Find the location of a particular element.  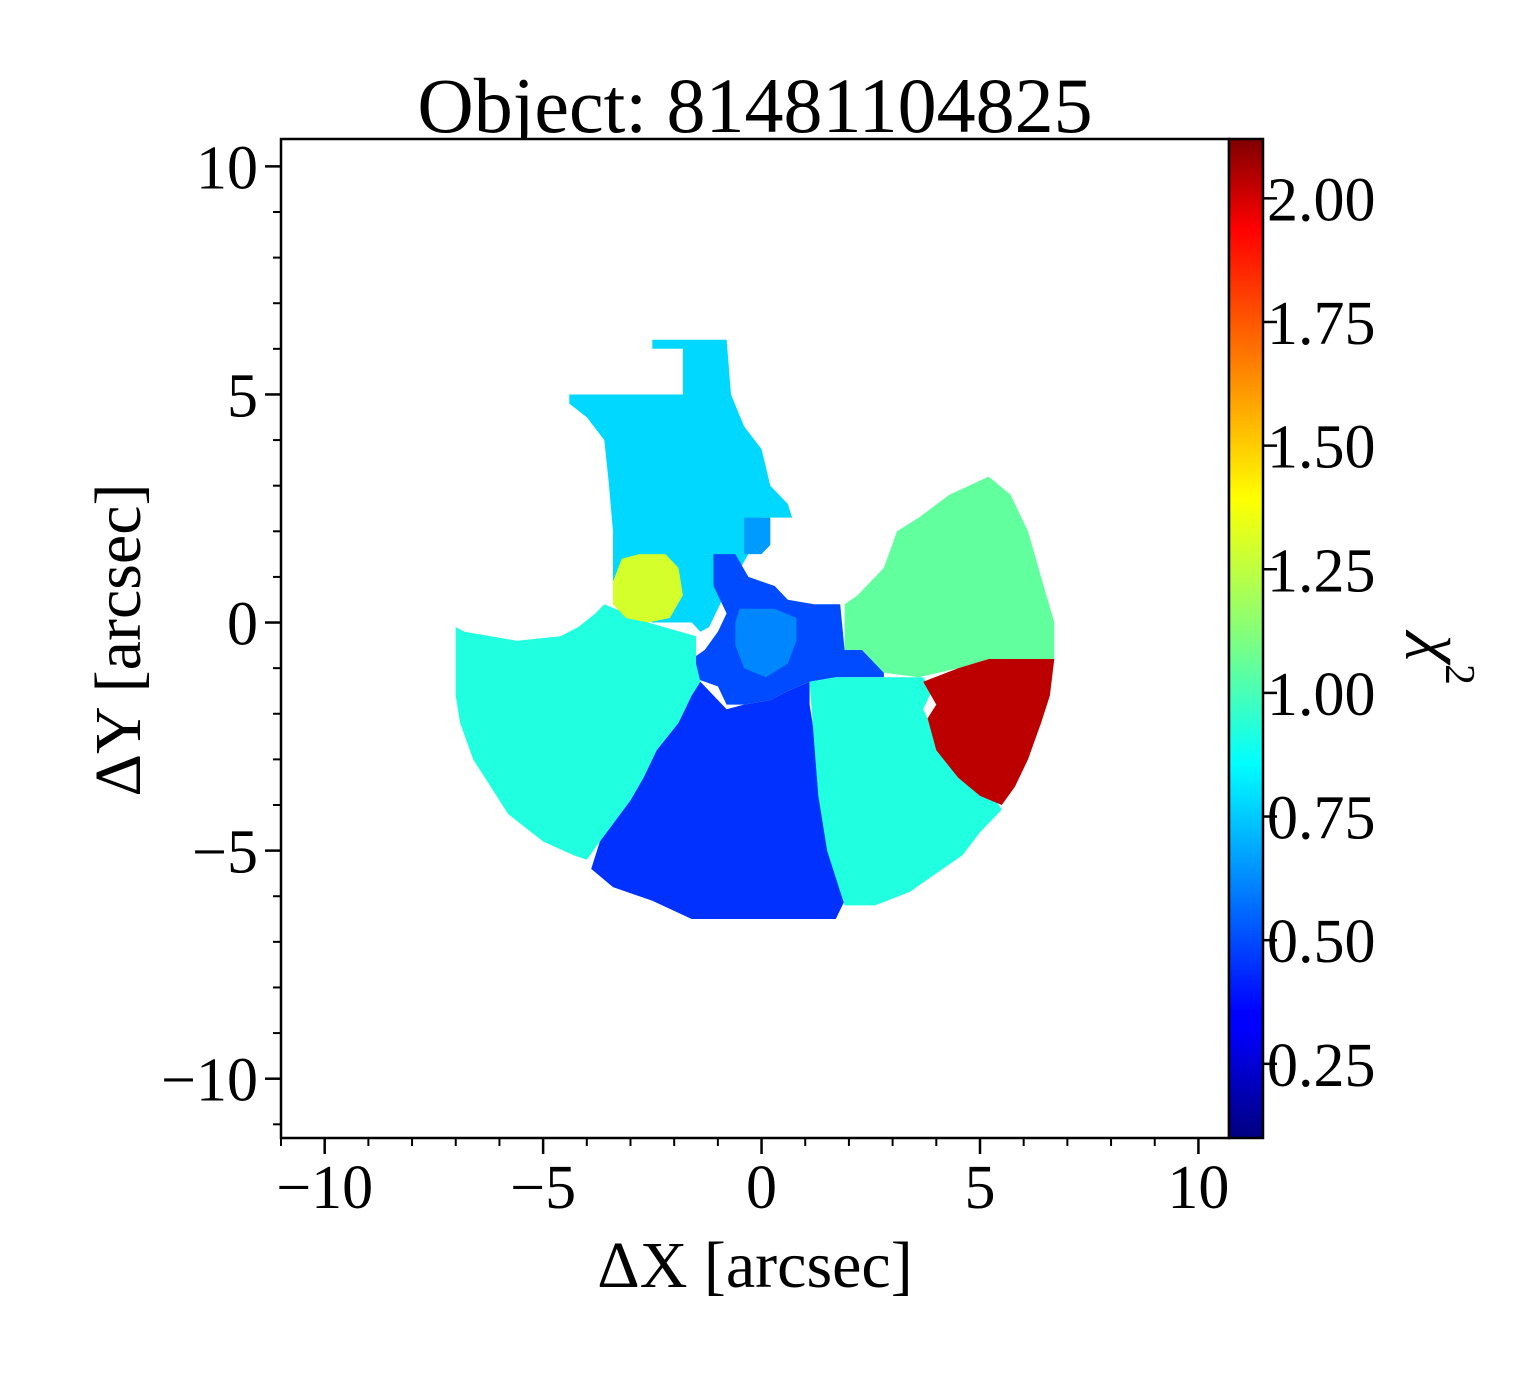

colorbar-label: χ2 is located at coordinates (1443, 657).